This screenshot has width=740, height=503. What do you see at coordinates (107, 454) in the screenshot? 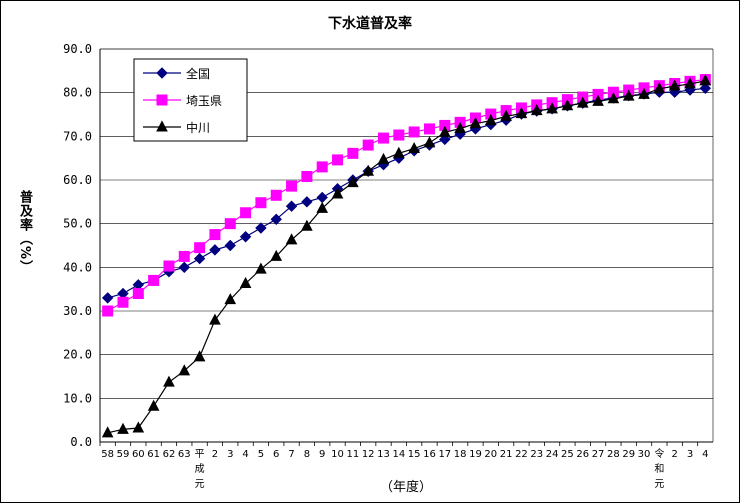
I see `x-tick-label: 58` at bounding box center [107, 454].